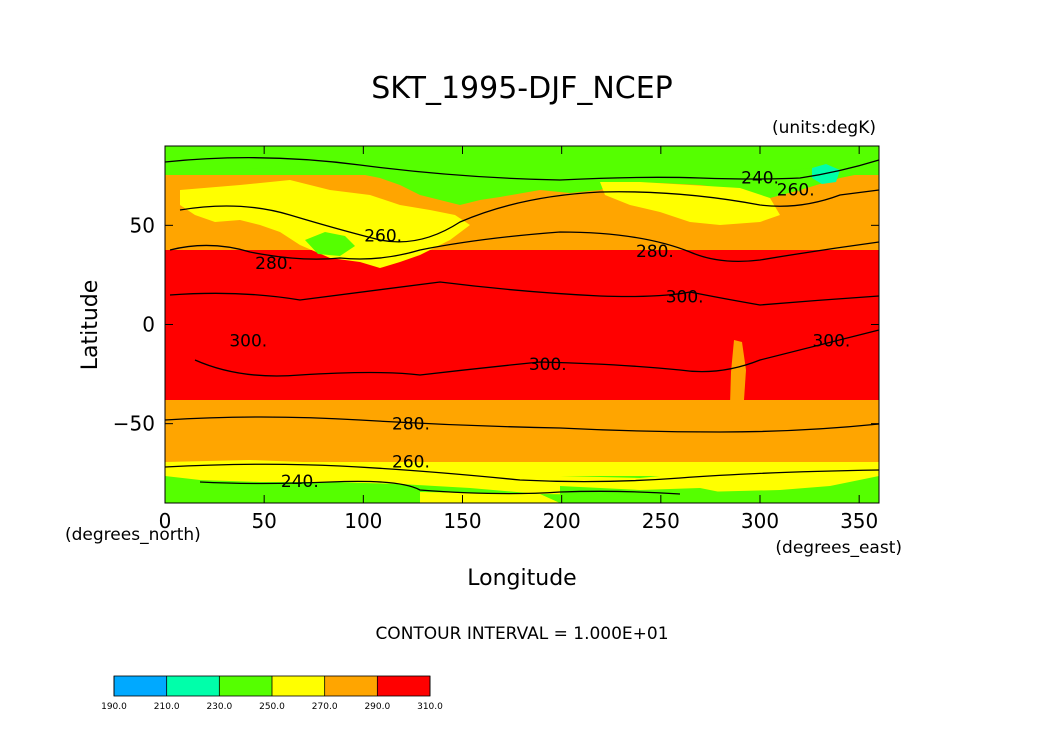 The image size is (1044, 739). What do you see at coordinates (521, 634) in the screenshot?
I see `contour-interval-label: CONTOUR INTERVAL = 1.000E+01` at bounding box center [521, 634].